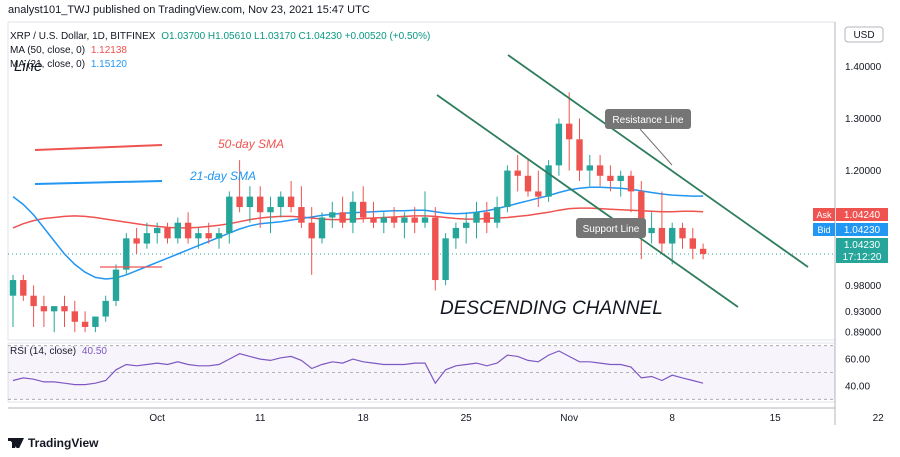  I want to click on x-tick-label: Oct, so click(157, 418).